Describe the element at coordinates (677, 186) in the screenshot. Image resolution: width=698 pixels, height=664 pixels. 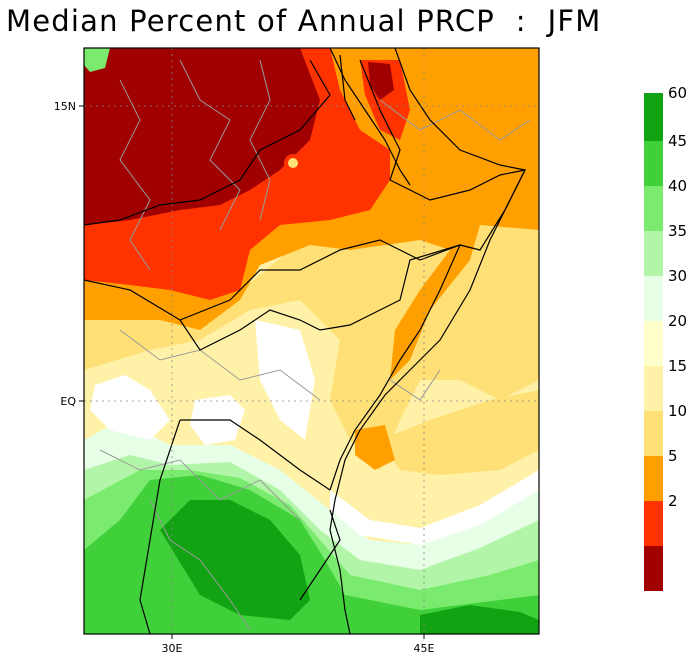
I see `colorbar-label: 40` at that location.